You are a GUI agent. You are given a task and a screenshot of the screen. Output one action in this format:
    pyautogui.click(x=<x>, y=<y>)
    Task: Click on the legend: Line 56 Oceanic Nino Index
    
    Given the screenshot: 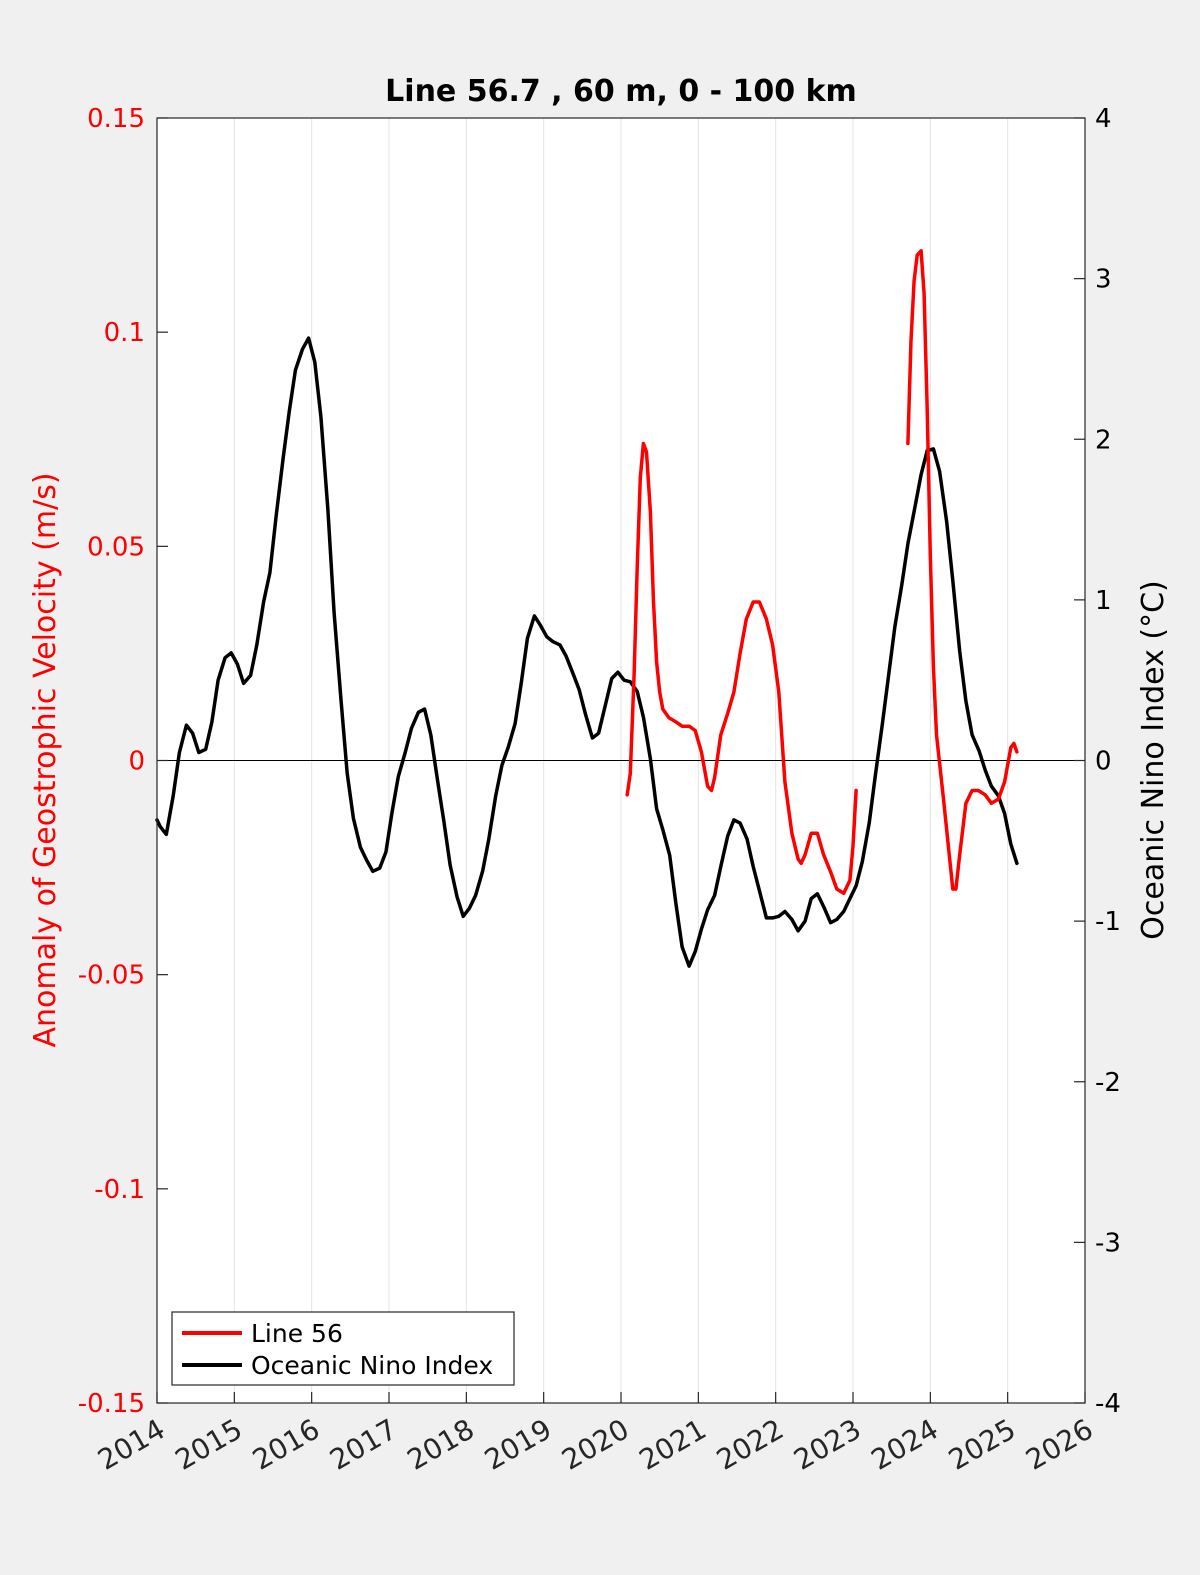 What is the action you would take?
    pyautogui.click(x=343, y=1348)
    